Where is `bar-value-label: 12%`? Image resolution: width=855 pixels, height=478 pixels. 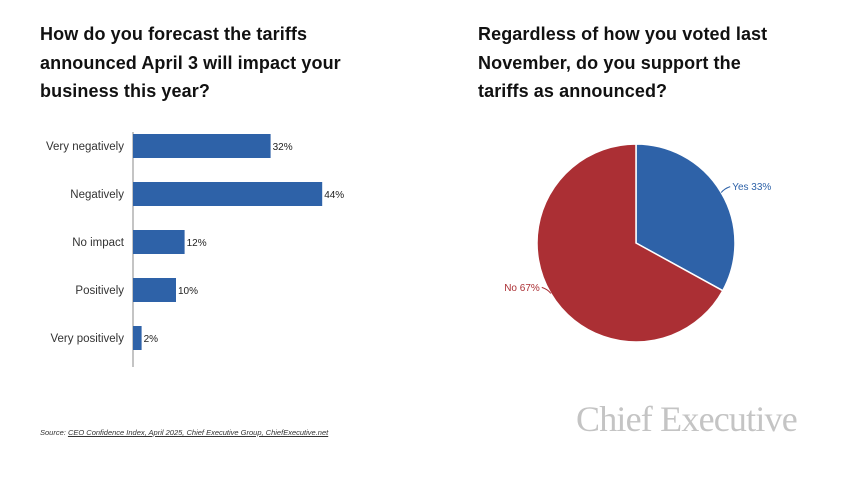
bar-value-label: 12% is located at coordinates (197, 243).